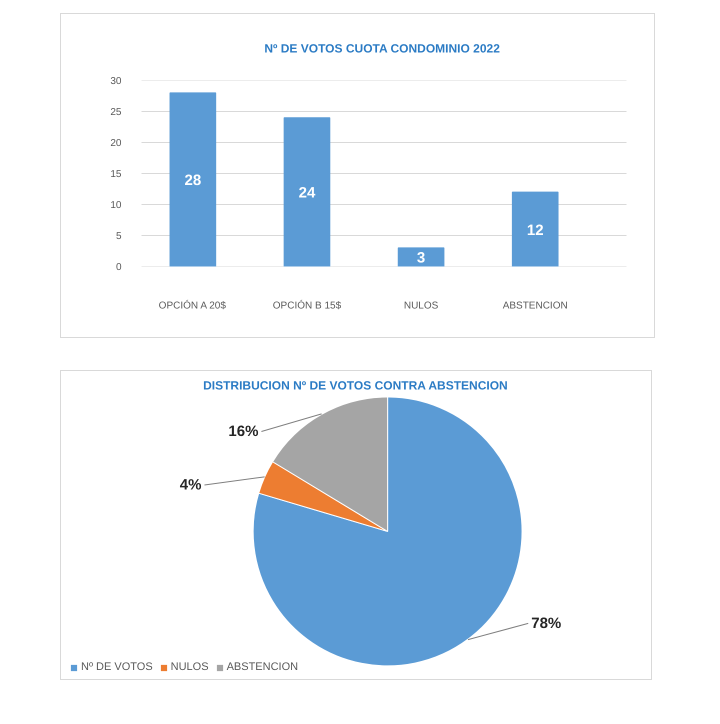 The height and width of the screenshot is (724, 720). What do you see at coordinates (192, 306) in the screenshot?
I see `x-tick-label: OPCIÓN A 20$` at bounding box center [192, 306].